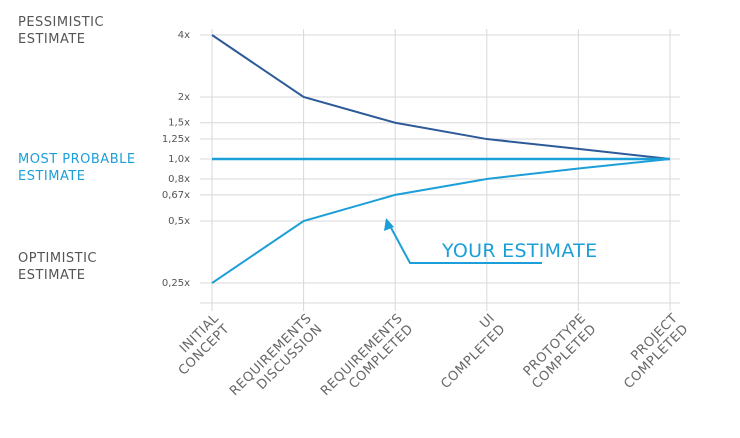 This screenshot has width=740, height=438. Describe the element at coordinates (176, 283) in the screenshot. I see `y-tick-label: 0,25x` at that location.